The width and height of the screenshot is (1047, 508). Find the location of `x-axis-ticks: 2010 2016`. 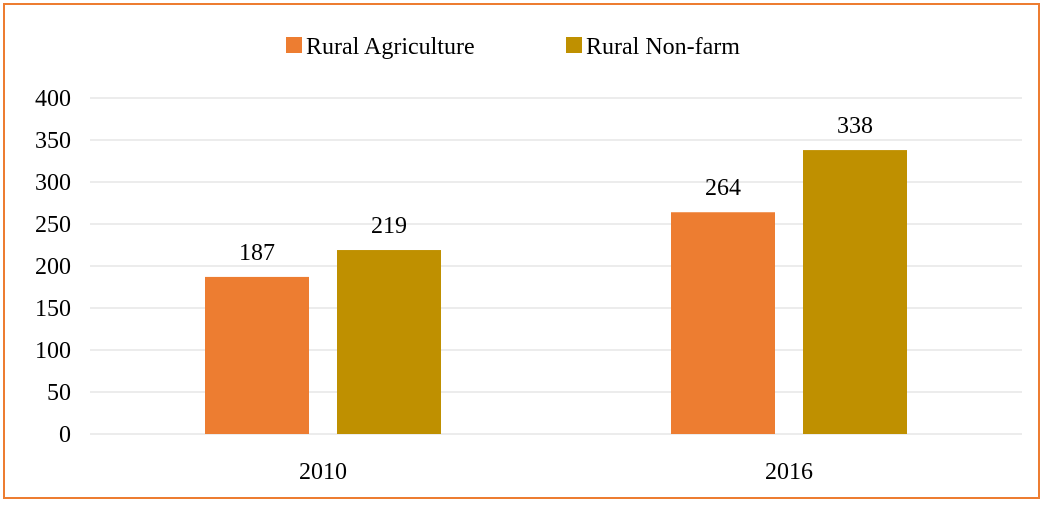

x-axis-ticks: 2010 2016 is located at coordinates (556, 472).